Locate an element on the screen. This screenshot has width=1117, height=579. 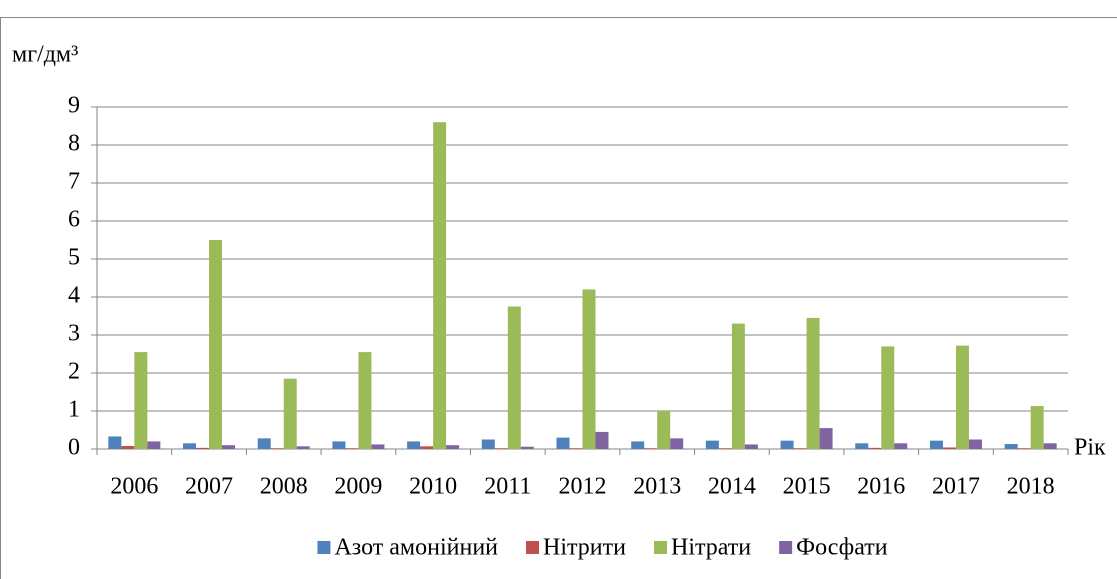
x-tick-label: 2014 is located at coordinates (732, 487).